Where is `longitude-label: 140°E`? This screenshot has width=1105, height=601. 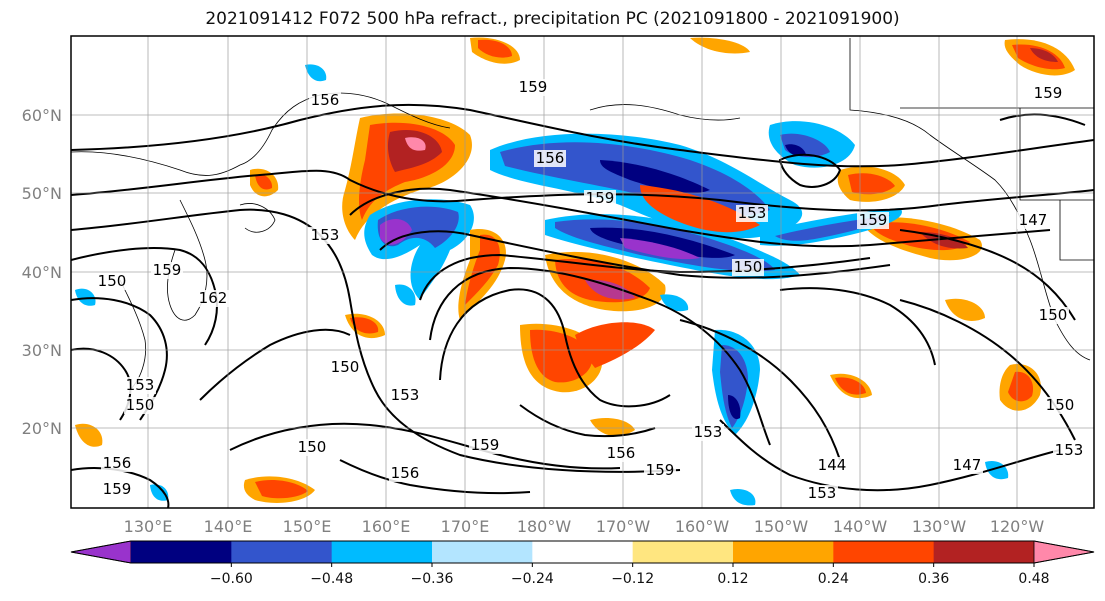 longitude-label: 140°E is located at coordinates (228, 526).